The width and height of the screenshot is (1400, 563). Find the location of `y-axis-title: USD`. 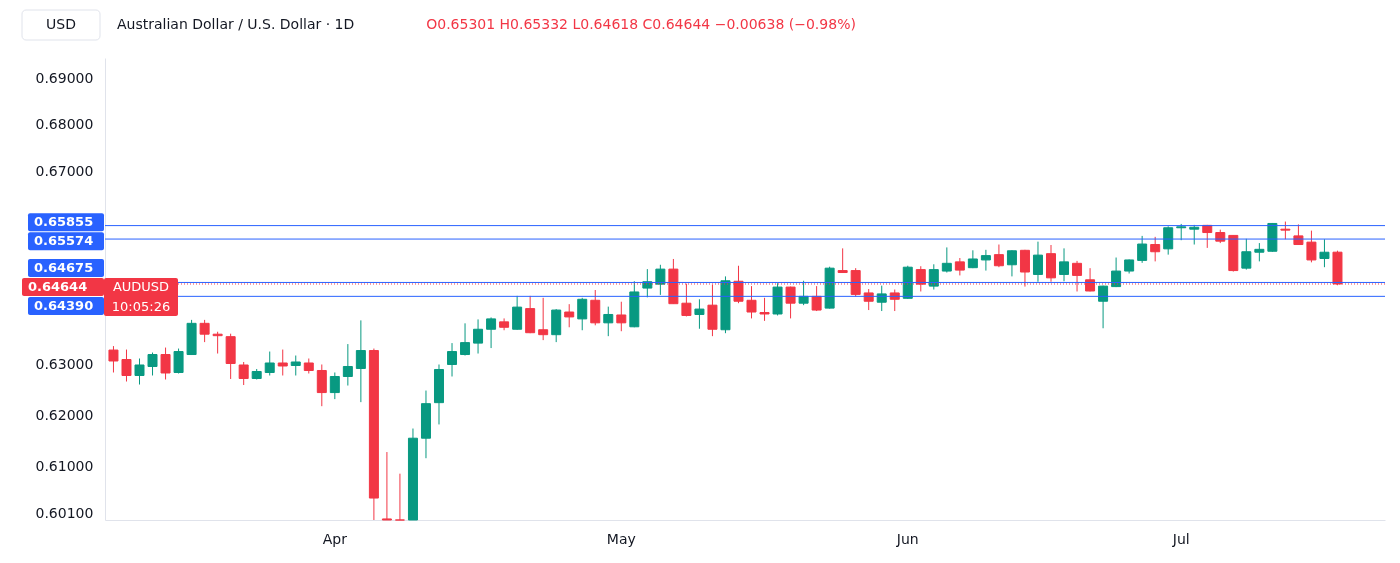

y-axis-title: USD is located at coordinates (61, 24).